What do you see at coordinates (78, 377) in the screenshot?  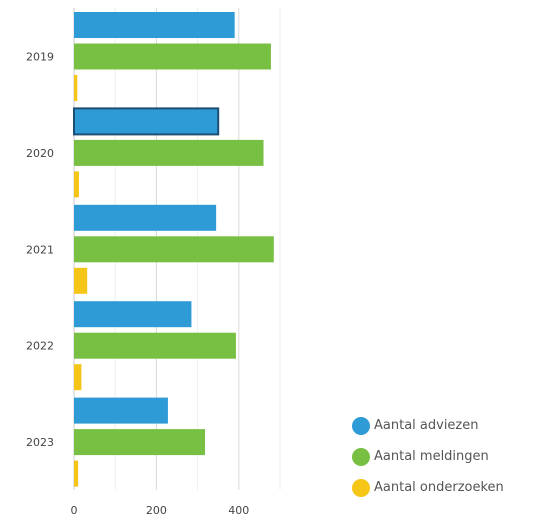 I see `bar-aantal-onderzoeken-2022` at bounding box center [78, 377].